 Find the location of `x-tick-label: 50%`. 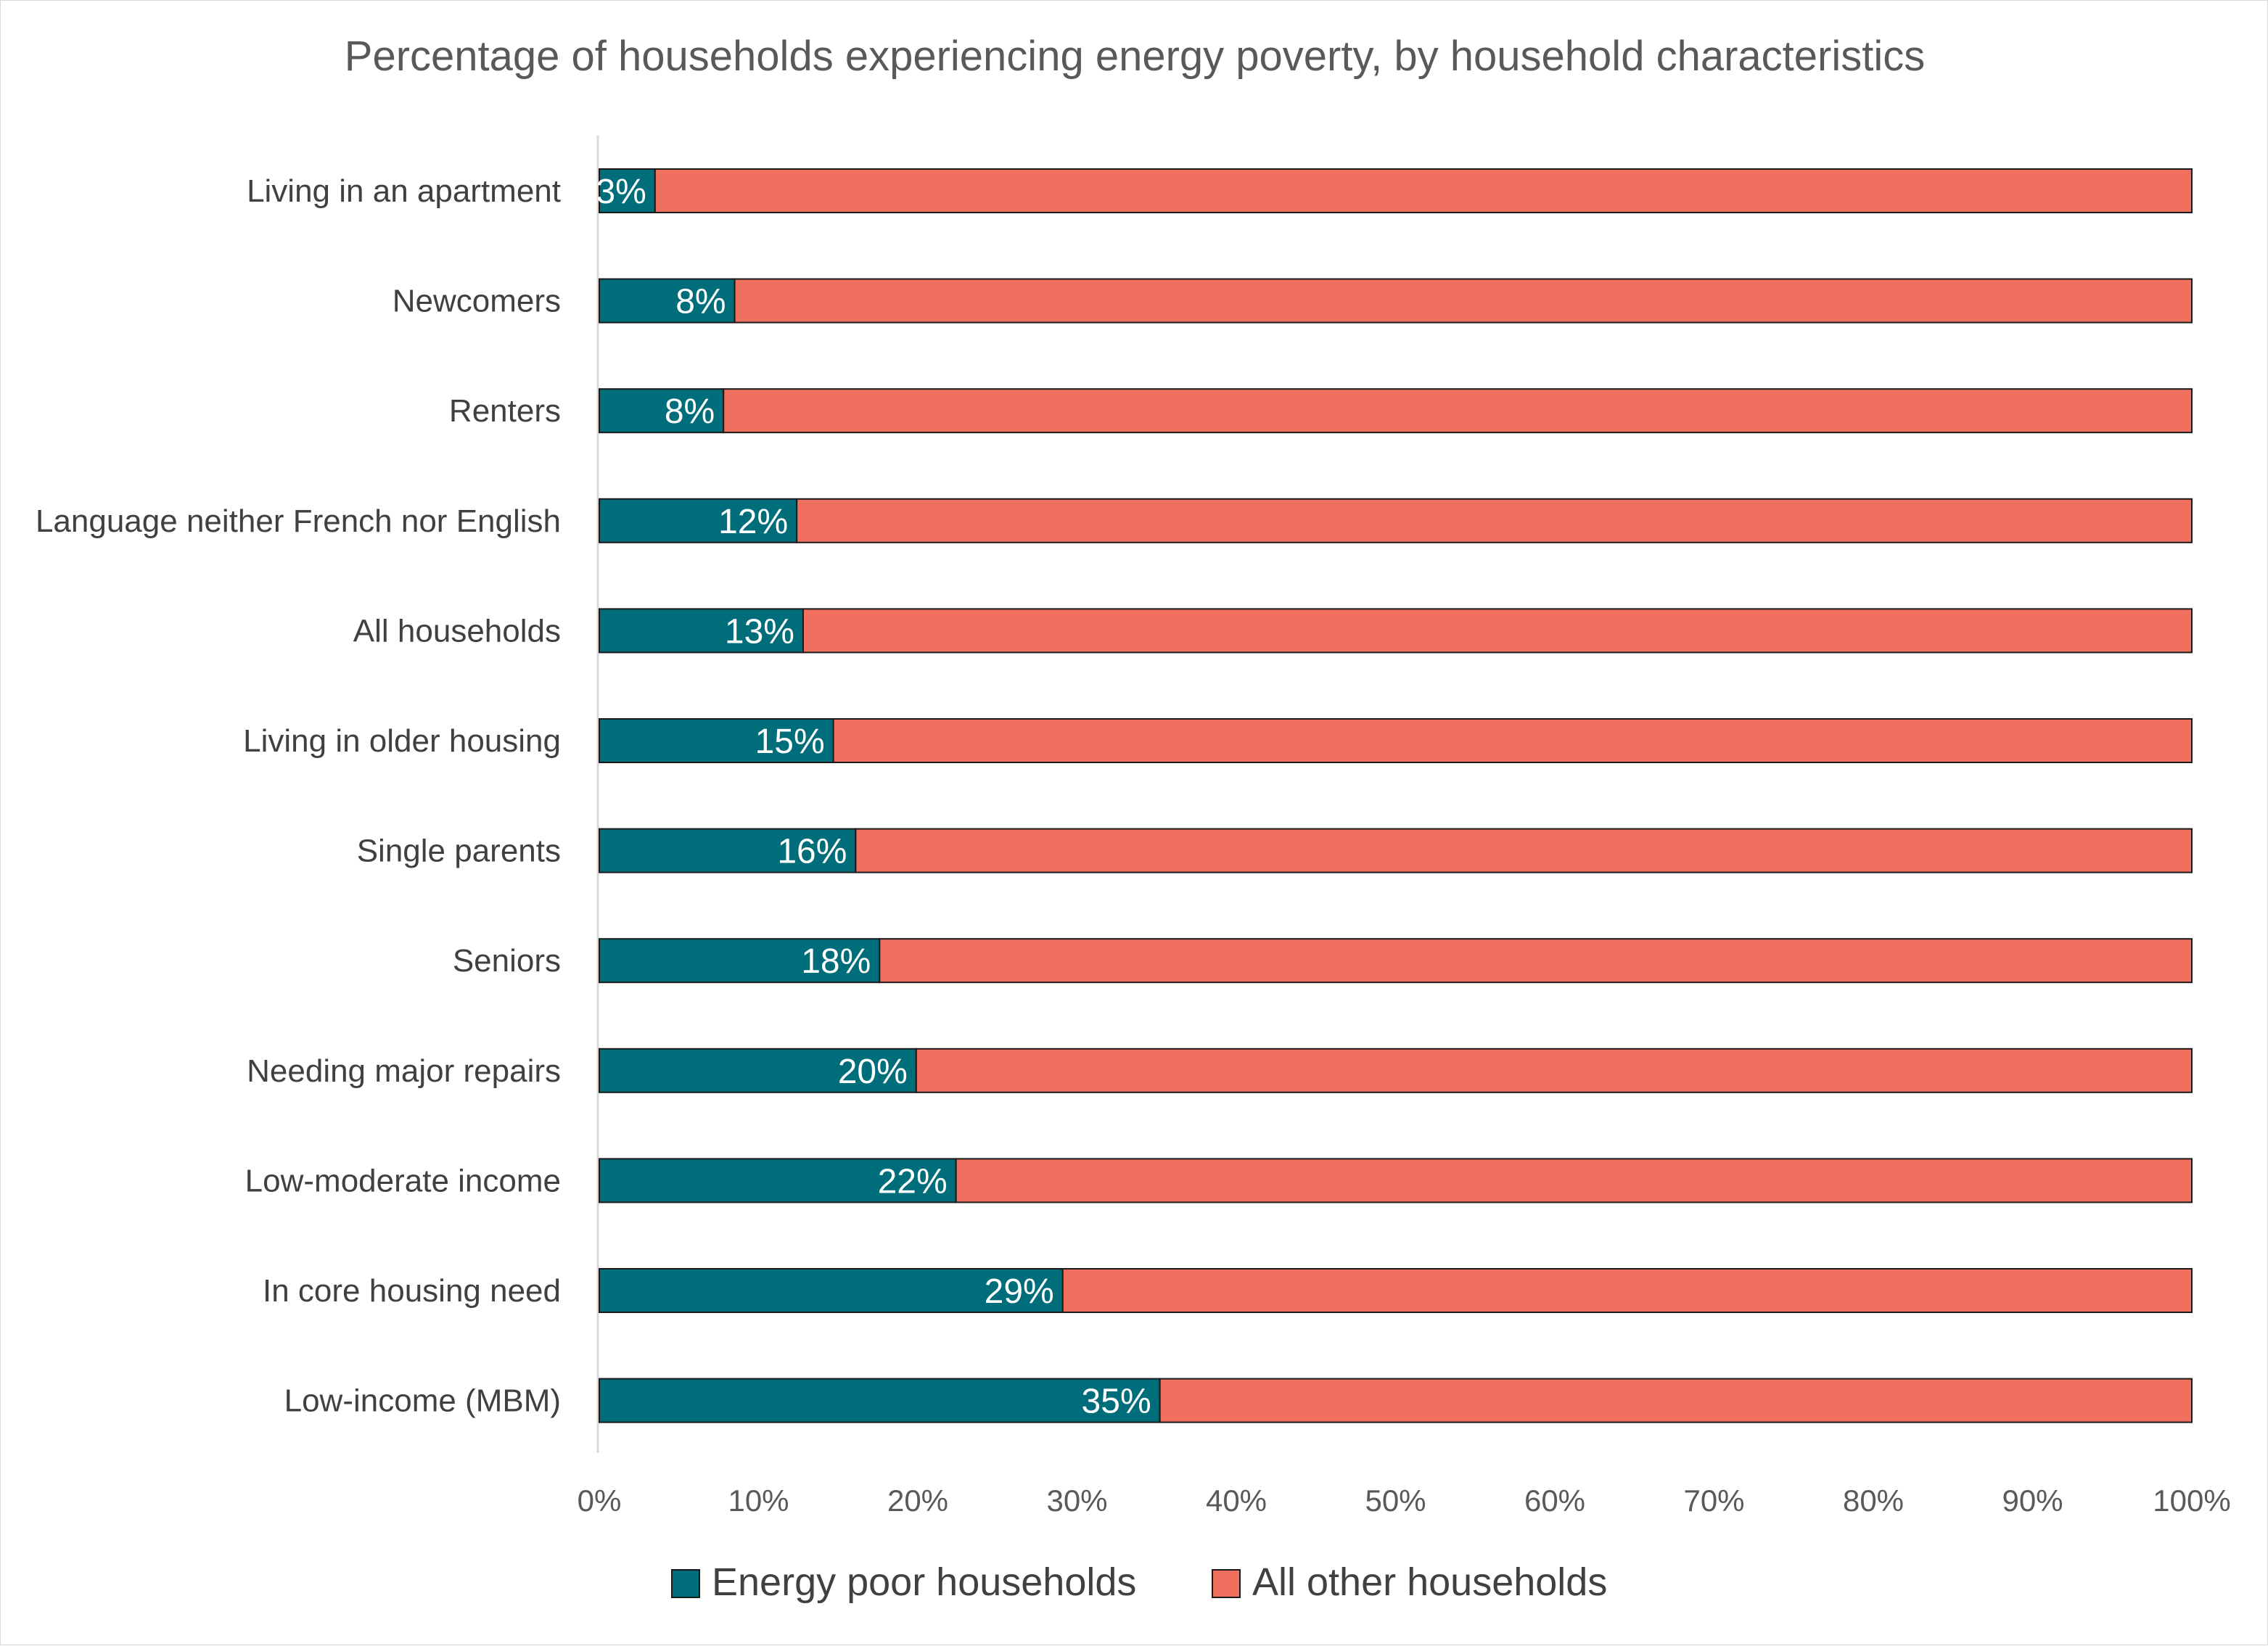

x-tick-label: 50% is located at coordinates (1396, 1501).